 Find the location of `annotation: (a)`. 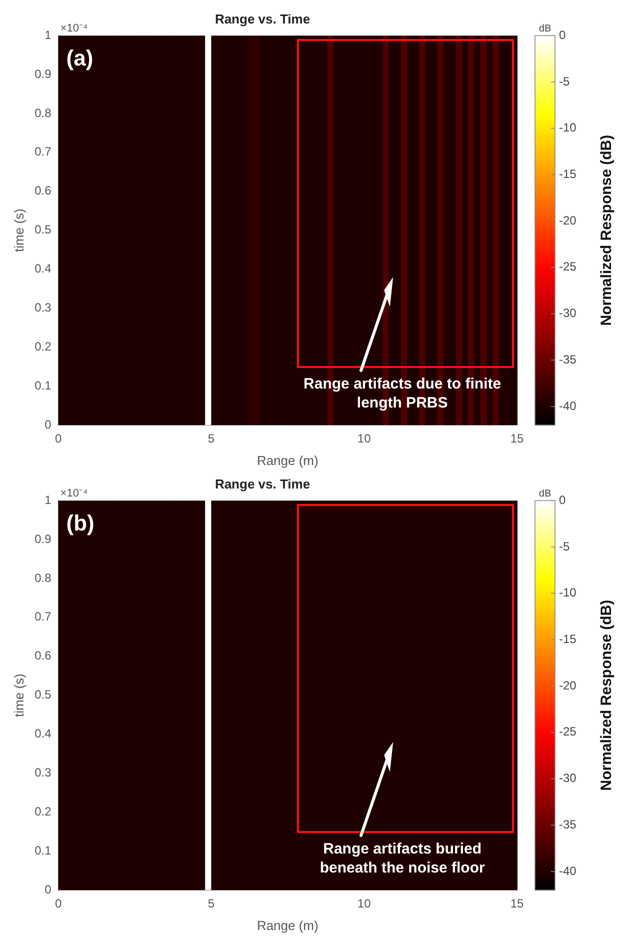

annotation: (a) is located at coordinates (80, 58).